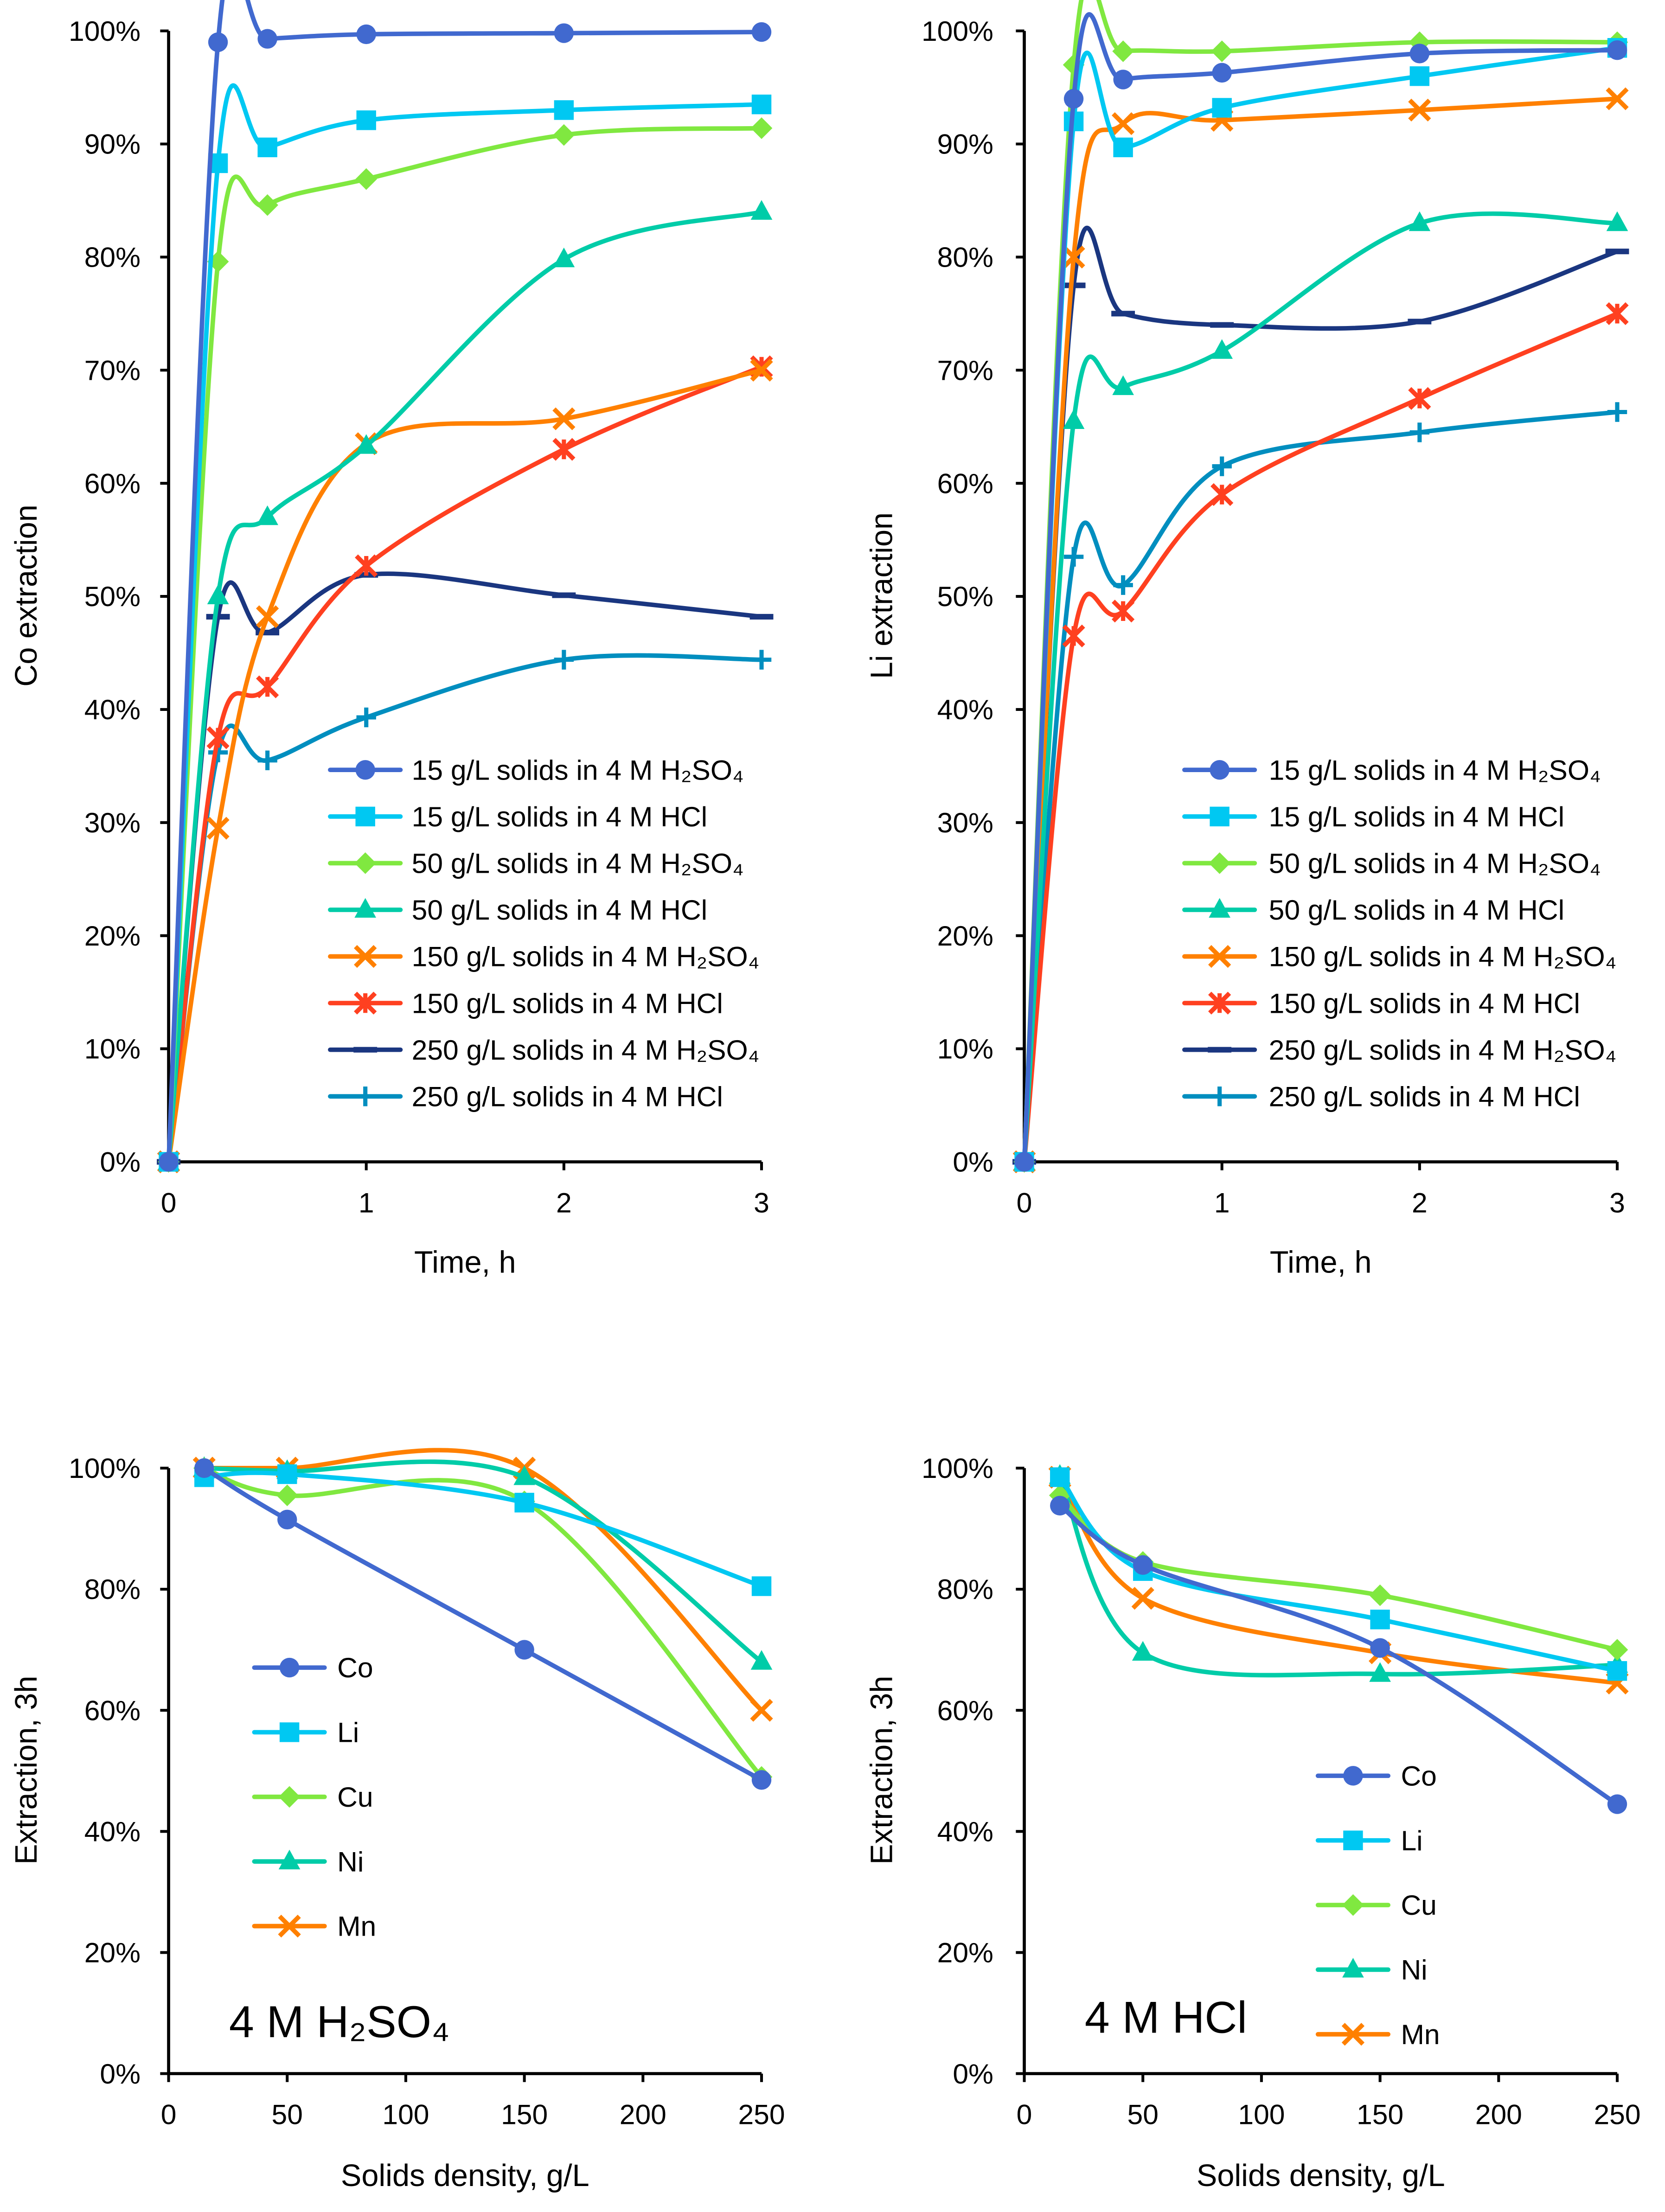 The image size is (1665, 2212). I want to click on y-axis-title: Co extraction, so click(26, 596).